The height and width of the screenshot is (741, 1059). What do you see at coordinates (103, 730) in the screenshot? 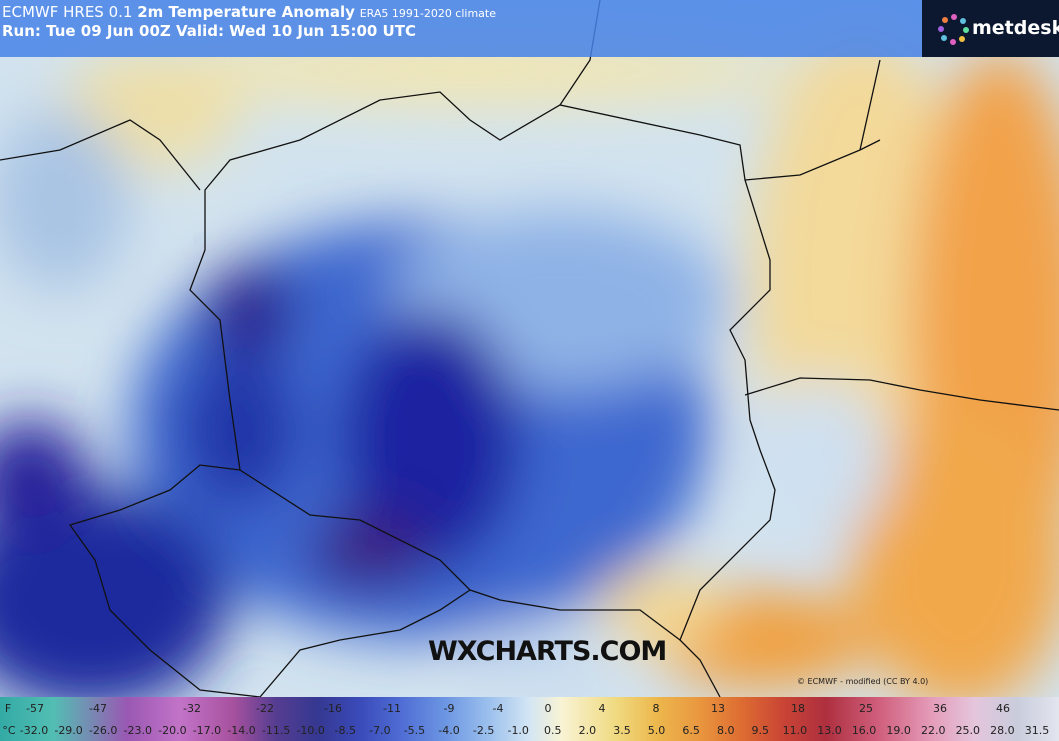
I see `legend-c-label: -26.0` at bounding box center [103, 730].